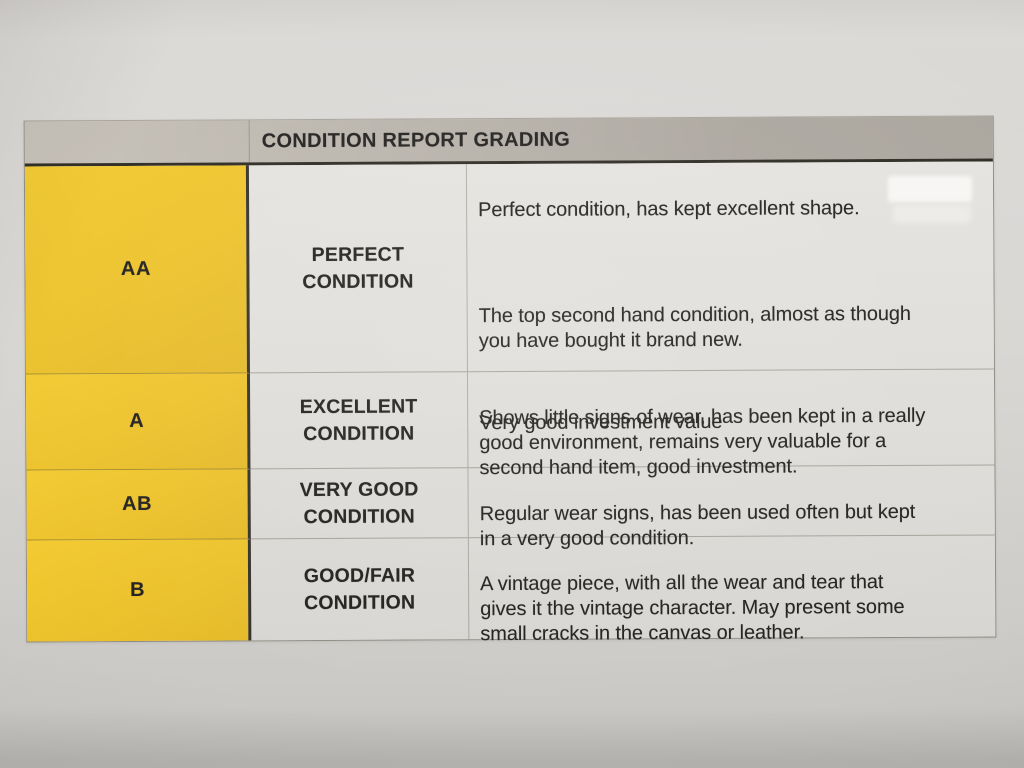 The image size is (1024, 768). Describe the element at coordinates (360, 589) in the screenshot. I see `condition-cell-good-fair: GOOD/FAIR CONDITION` at that location.